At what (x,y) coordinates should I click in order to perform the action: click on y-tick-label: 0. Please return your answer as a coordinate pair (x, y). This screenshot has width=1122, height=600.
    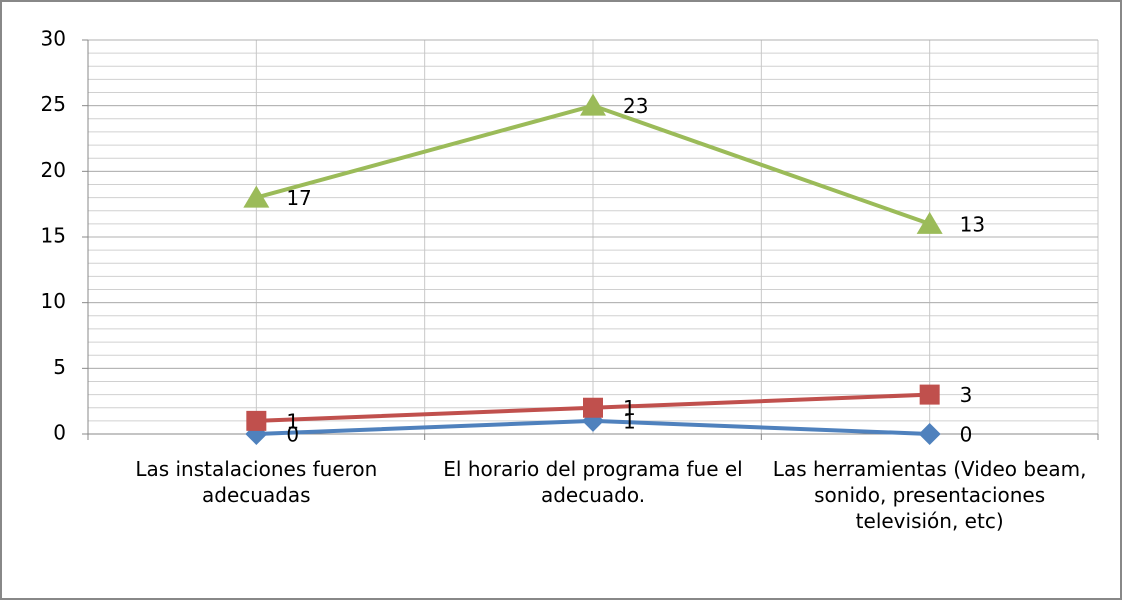
    Looking at the image, I should click on (59, 433).